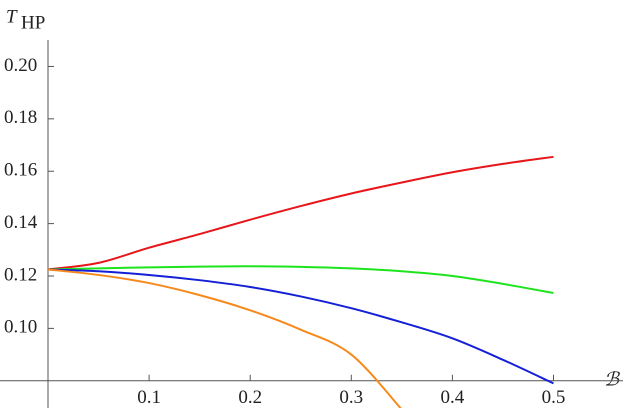 The image size is (623, 408). I want to click on y-tick-label: 0.14, so click(21, 222).